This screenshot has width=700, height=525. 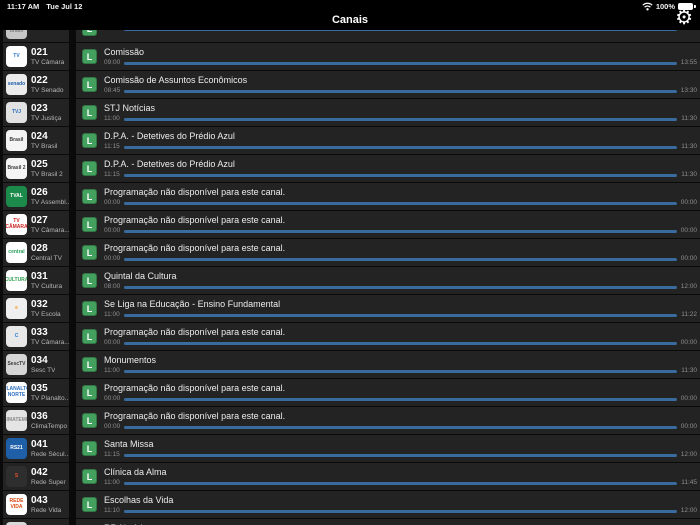 What do you see at coordinates (36, 308) in the screenshot?
I see `channel-cell: e 032 TV Escola` at bounding box center [36, 308].